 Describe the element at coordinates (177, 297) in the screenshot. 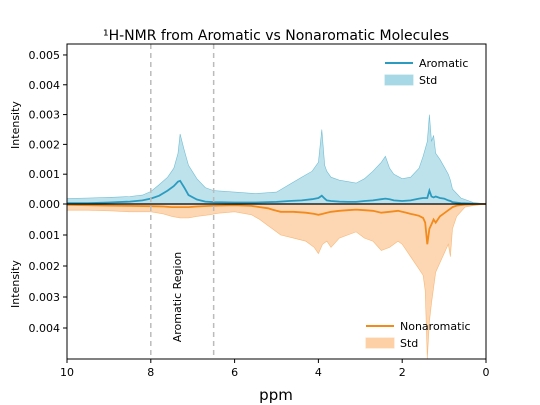

I see `annotation-label: Aromatic Region` at that location.